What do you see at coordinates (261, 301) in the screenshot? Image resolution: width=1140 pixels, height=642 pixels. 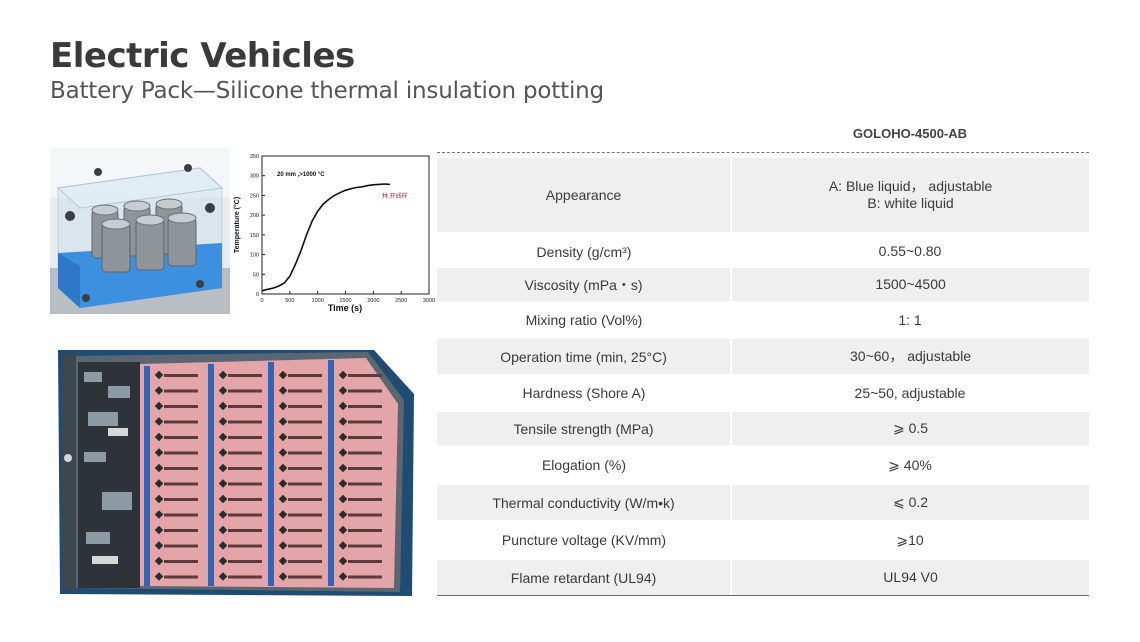 I see `x-tick-label: 0` at bounding box center [261, 301].